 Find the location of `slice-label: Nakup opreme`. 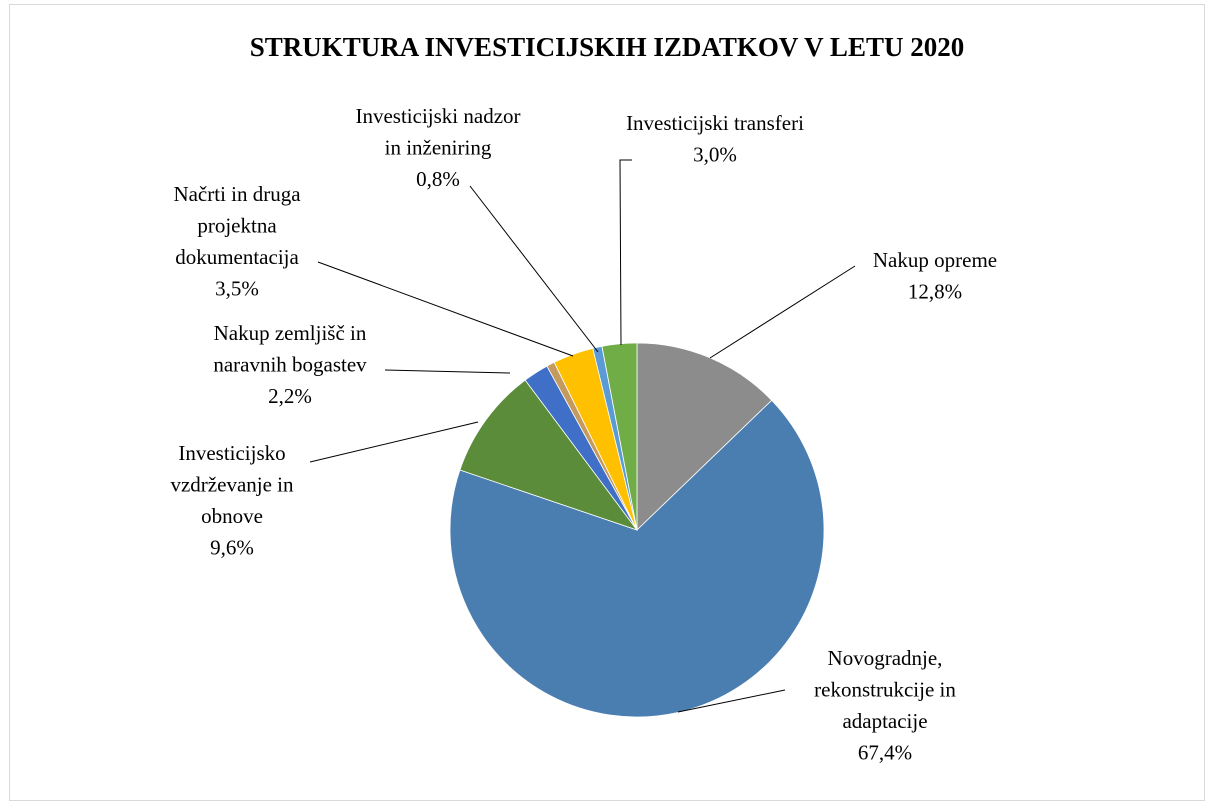

slice-label: Nakup opreme is located at coordinates (935, 260).